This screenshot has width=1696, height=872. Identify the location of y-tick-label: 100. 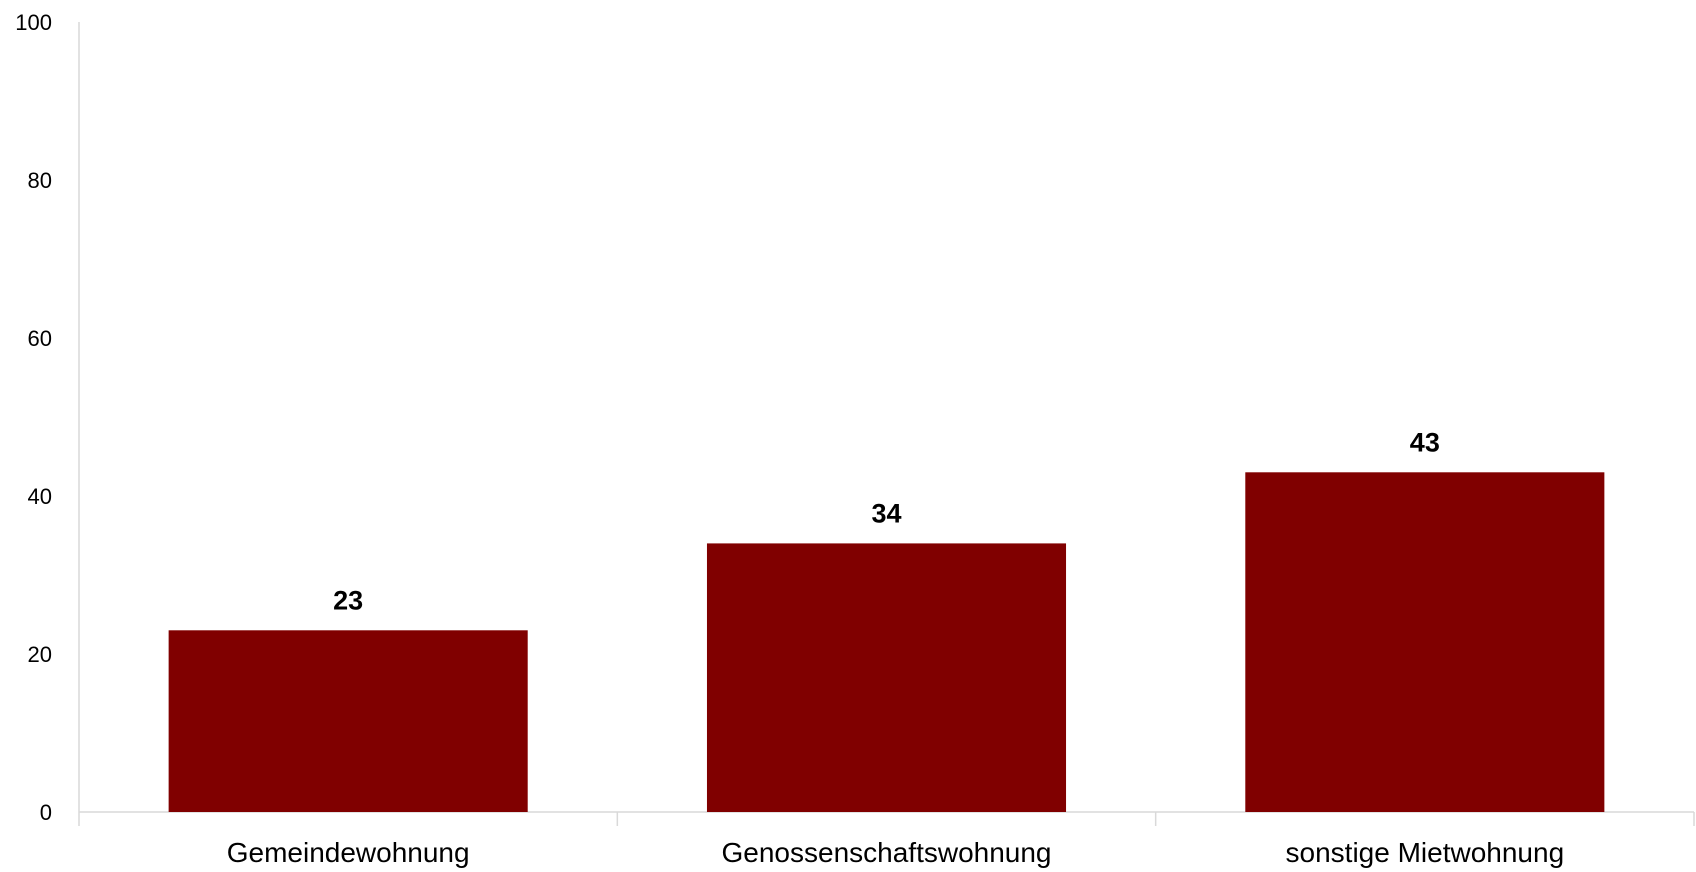
(33, 22).